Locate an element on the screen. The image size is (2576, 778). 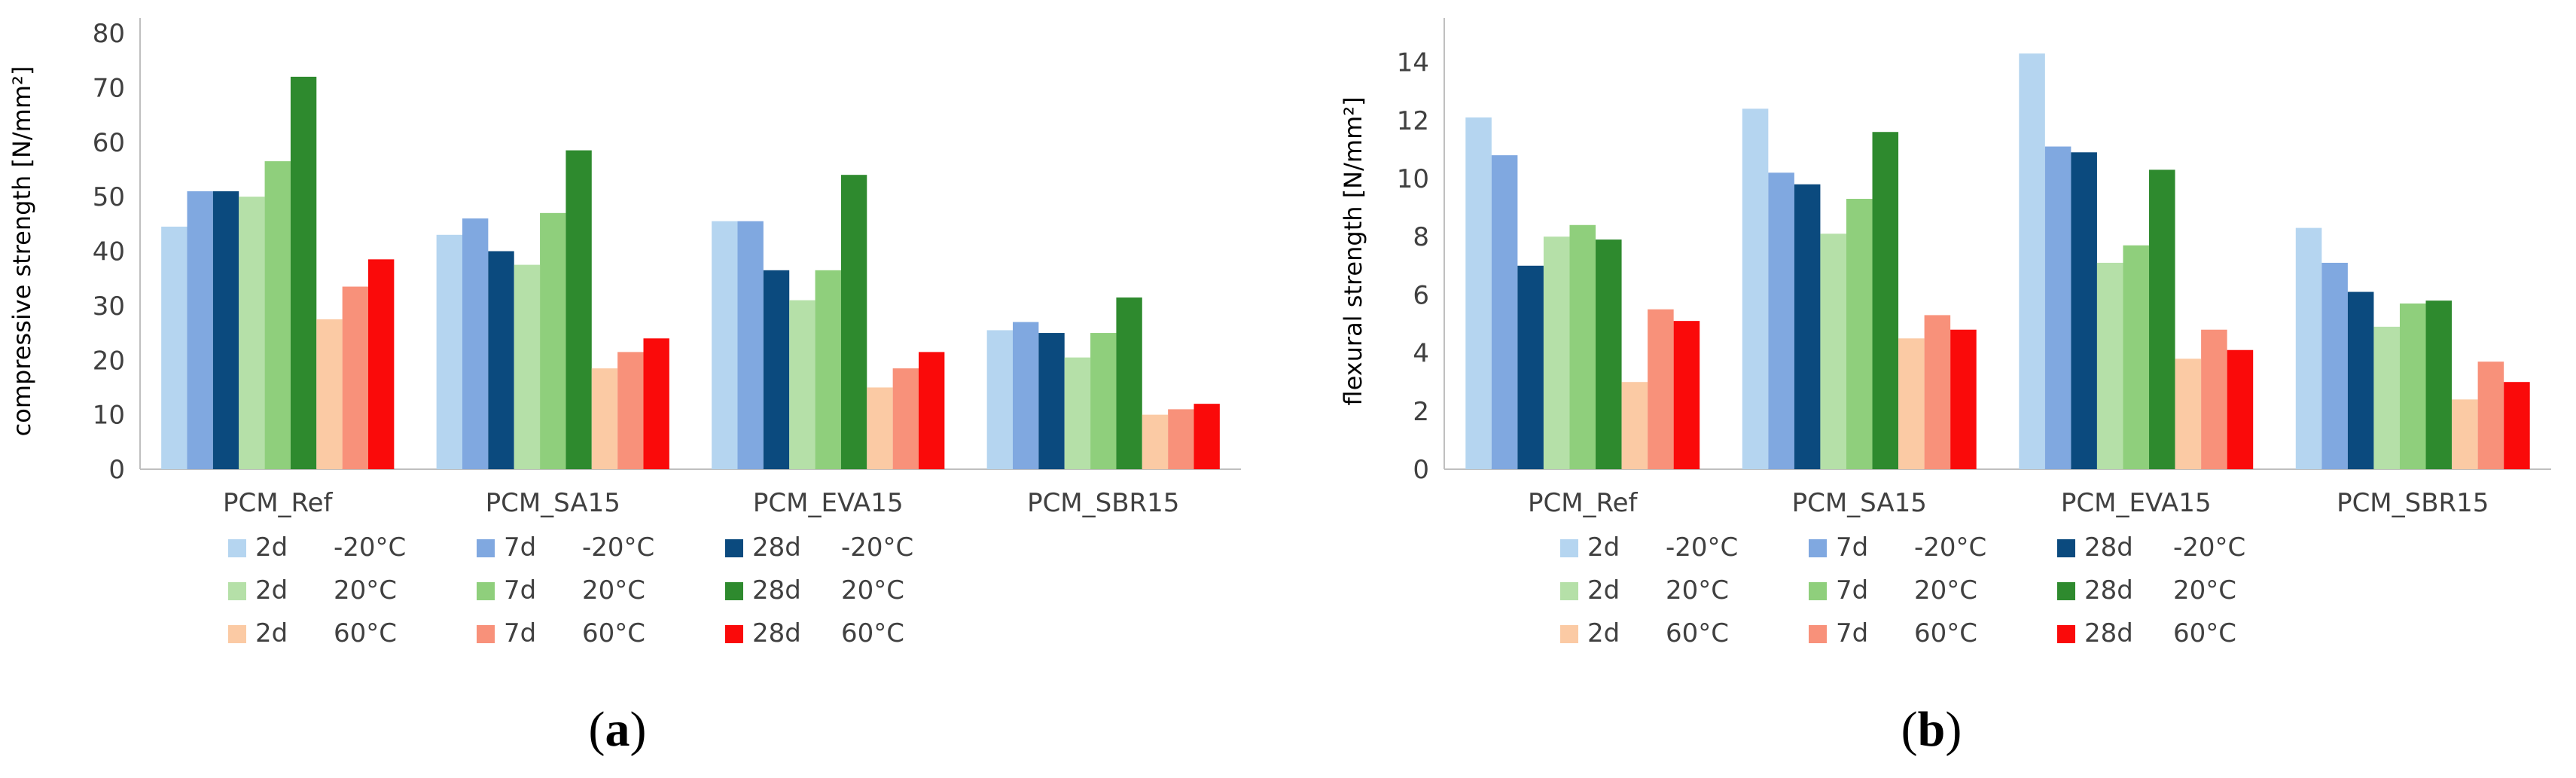
bar-pcm-ref-28d-minus20c is located at coordinates (225, 330).